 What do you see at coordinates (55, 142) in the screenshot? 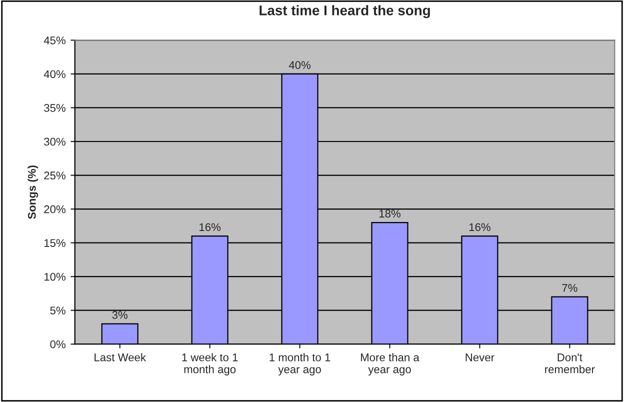
I see `y-tick-label: 30%` at bounding box center [55, 142].